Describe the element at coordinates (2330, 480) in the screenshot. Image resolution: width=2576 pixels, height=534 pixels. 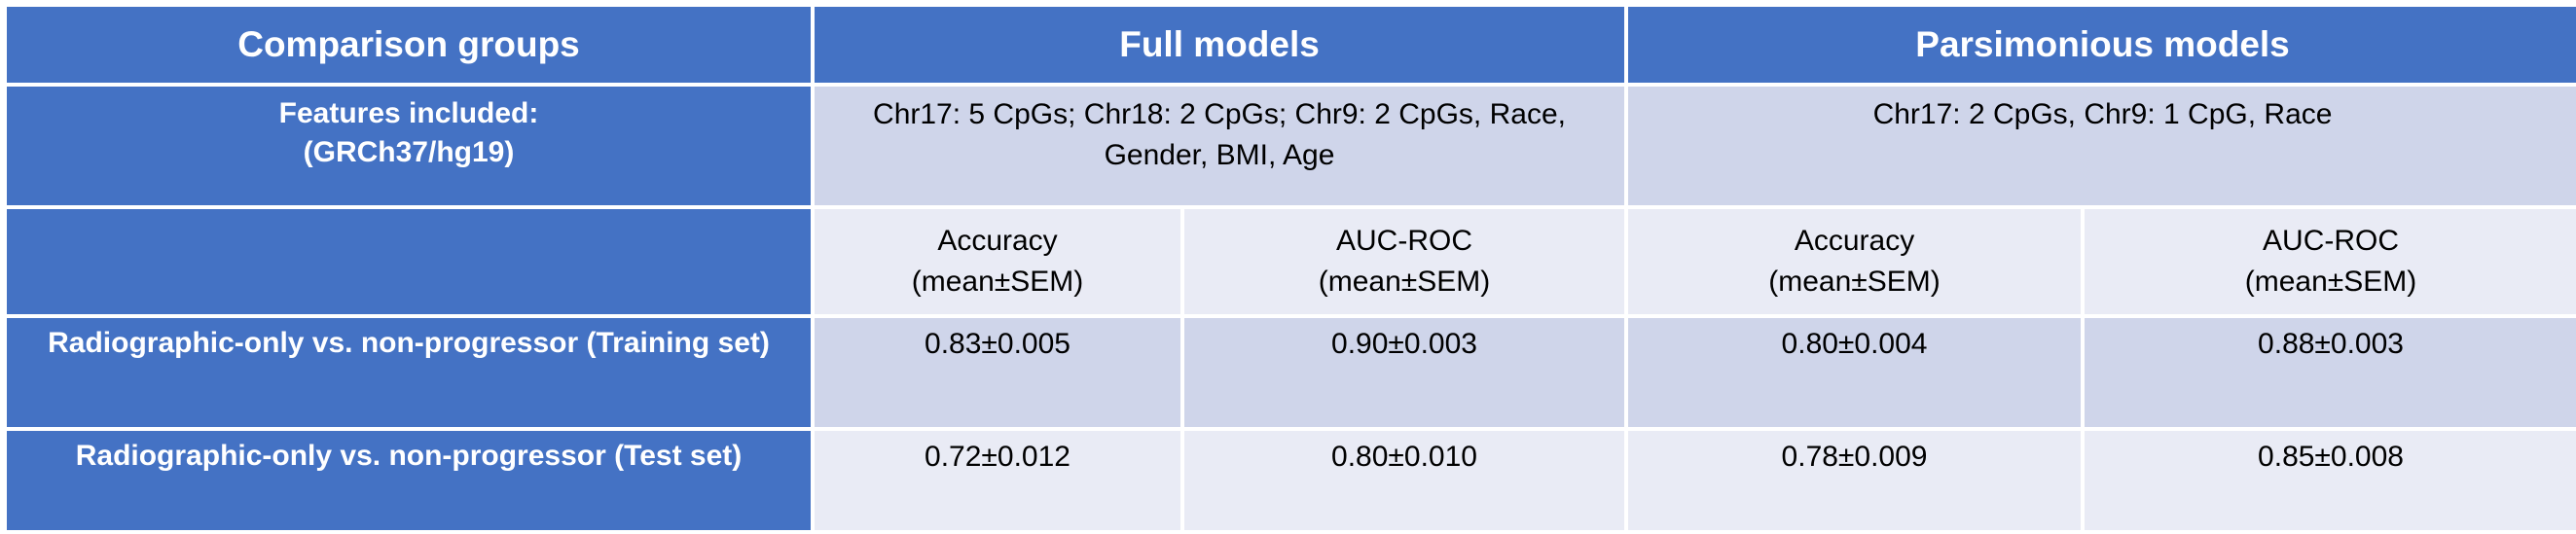
I see `cell-pars-auc-test: 0.85±0.008` at that location.